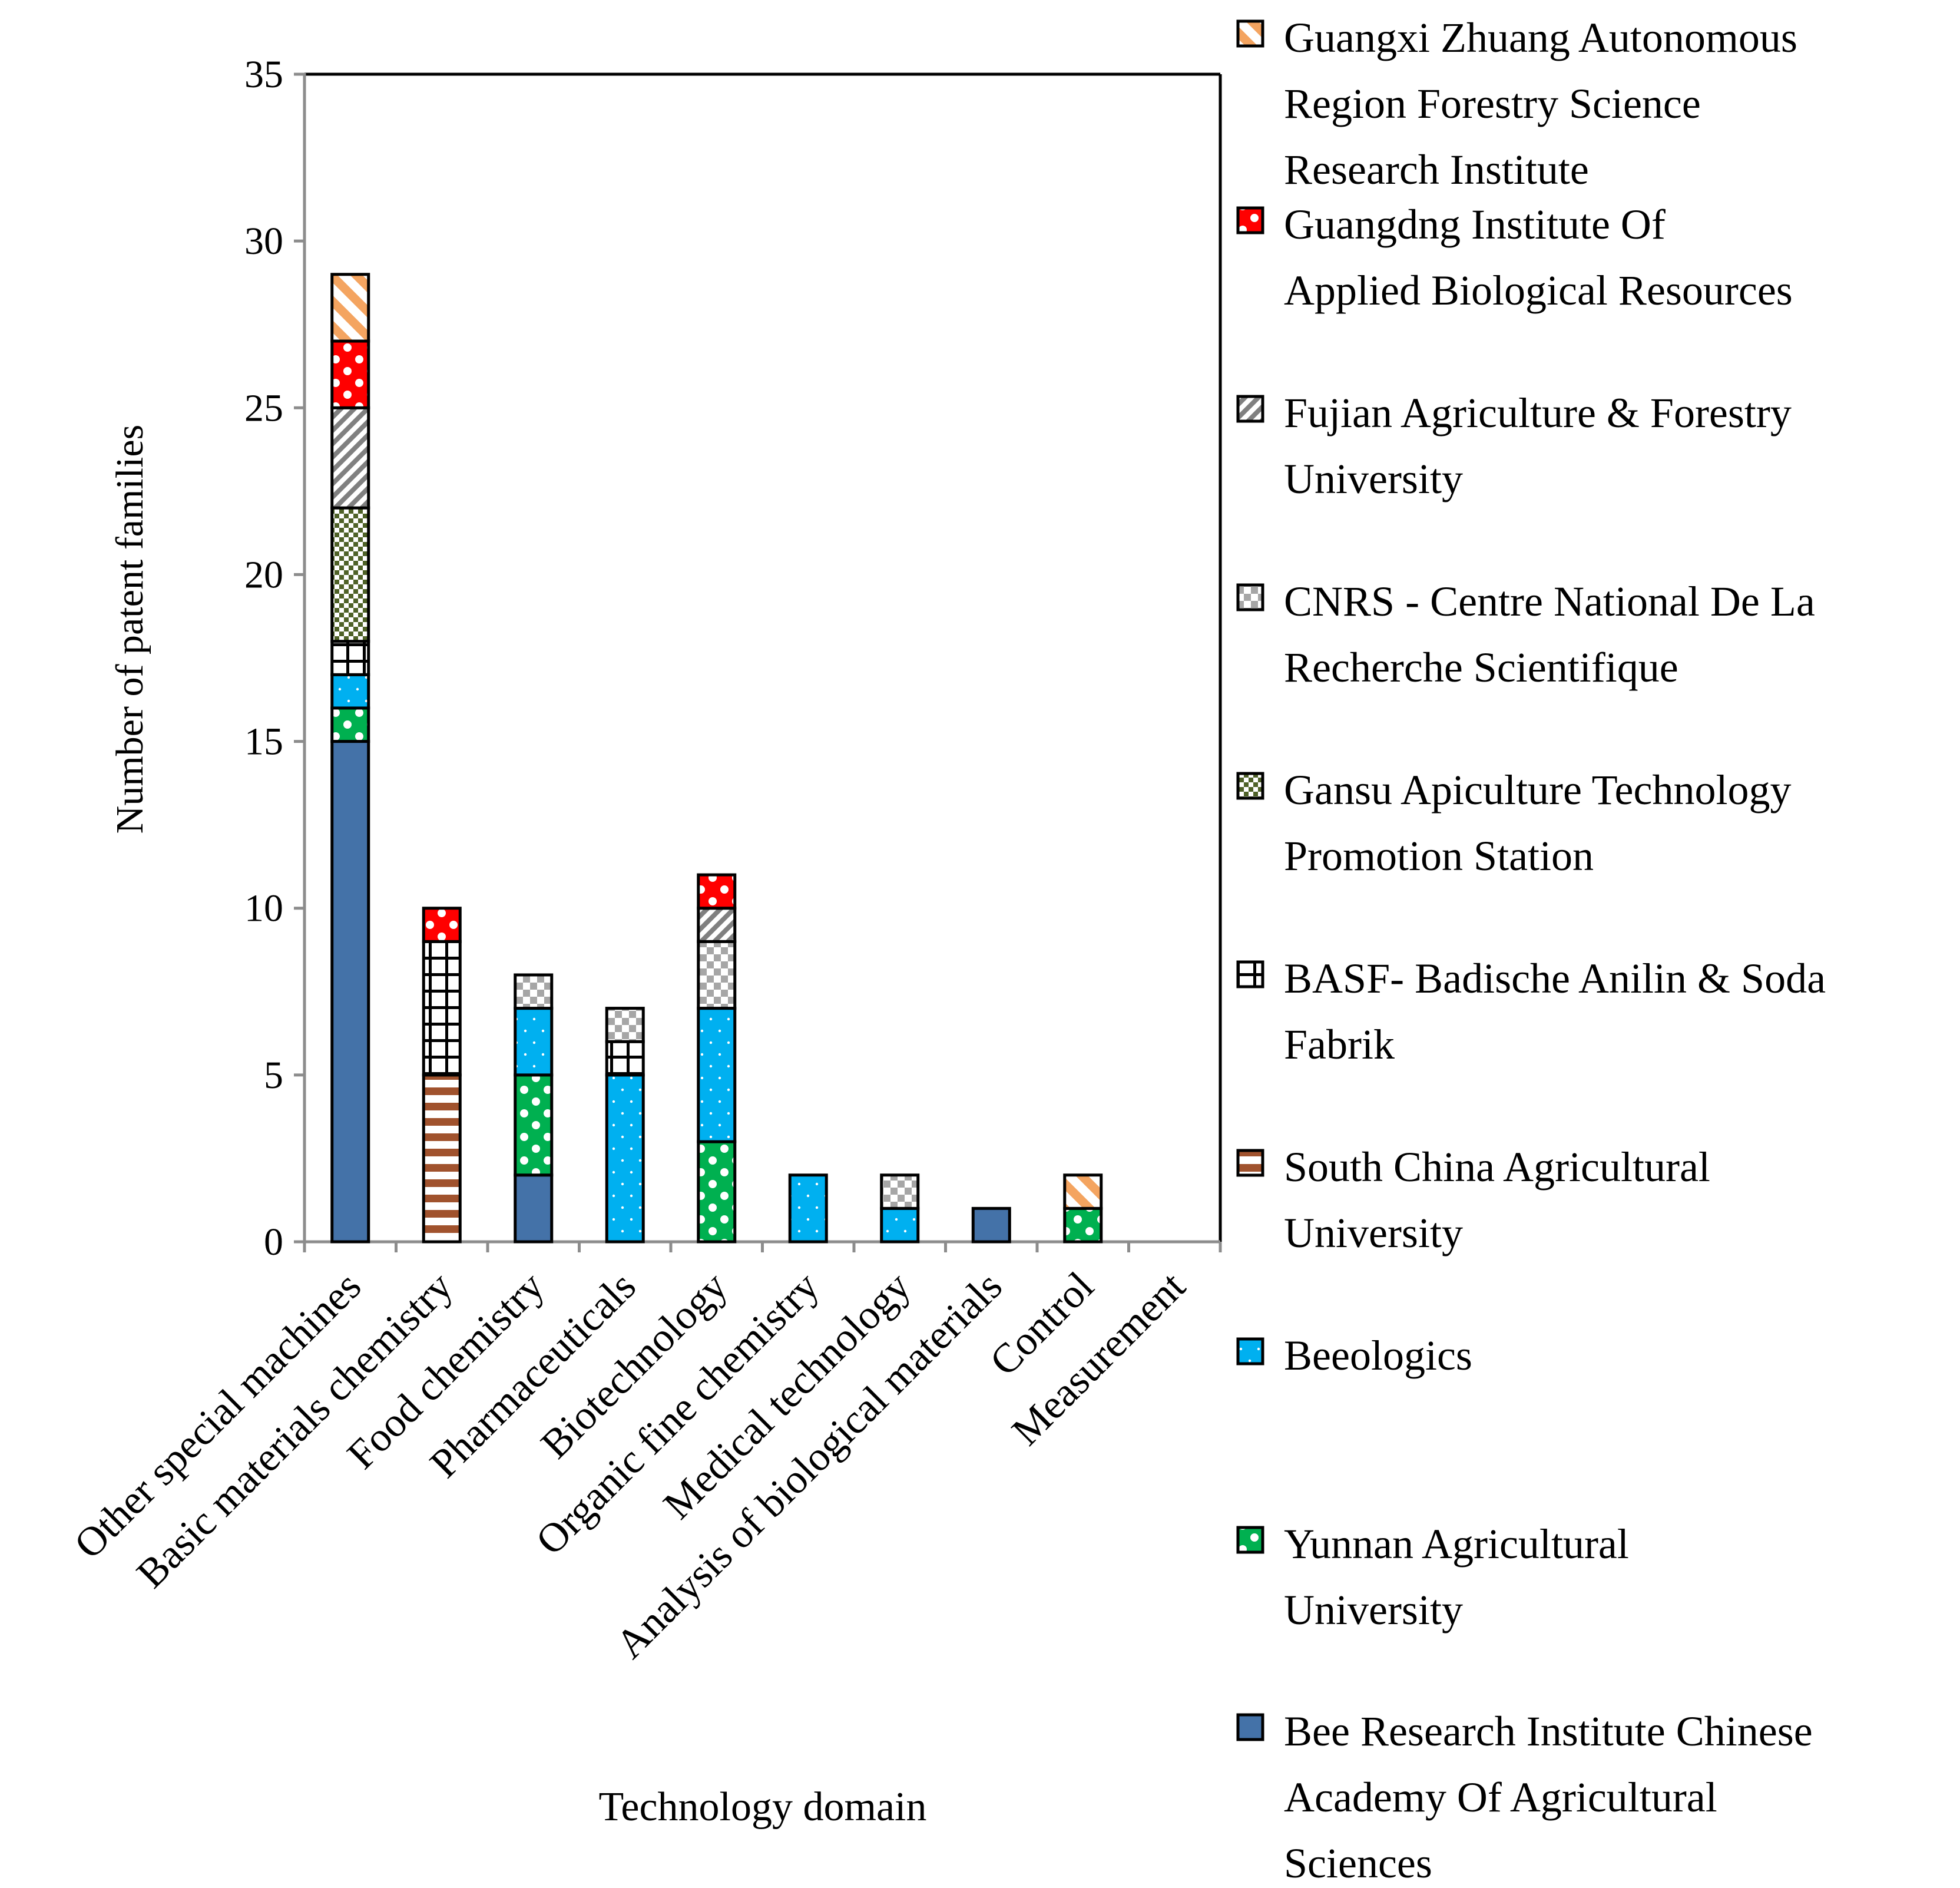 The width and height of the screenshot is (1960, 1888). What do you see at coordinates (263, 407) in the screenshot?
I see `y-tick-label: 25` at bounding box center [263, 407].